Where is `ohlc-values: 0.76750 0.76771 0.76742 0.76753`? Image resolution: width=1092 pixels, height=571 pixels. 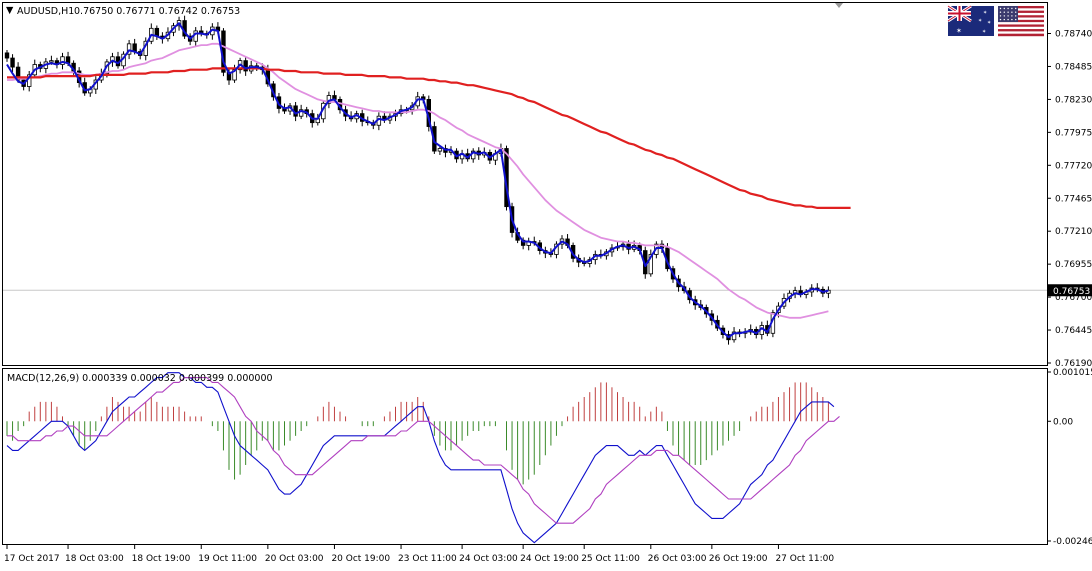
ohlc-values: 0.76750 0.76771 0.76742 0.76753 is located at coordinates (157, 11).